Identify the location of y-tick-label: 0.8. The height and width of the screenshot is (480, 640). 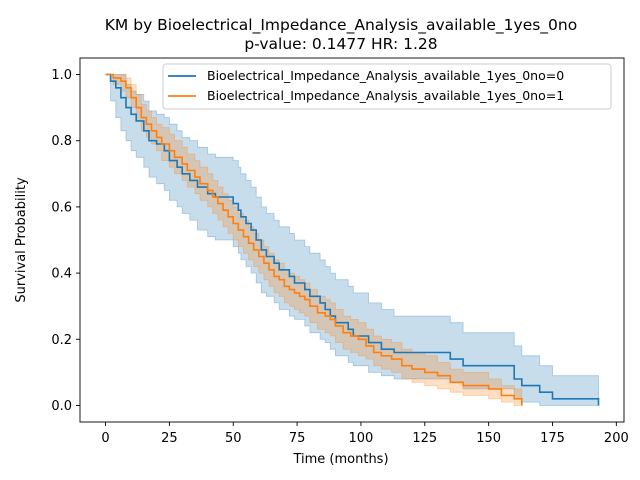
(61, 141).